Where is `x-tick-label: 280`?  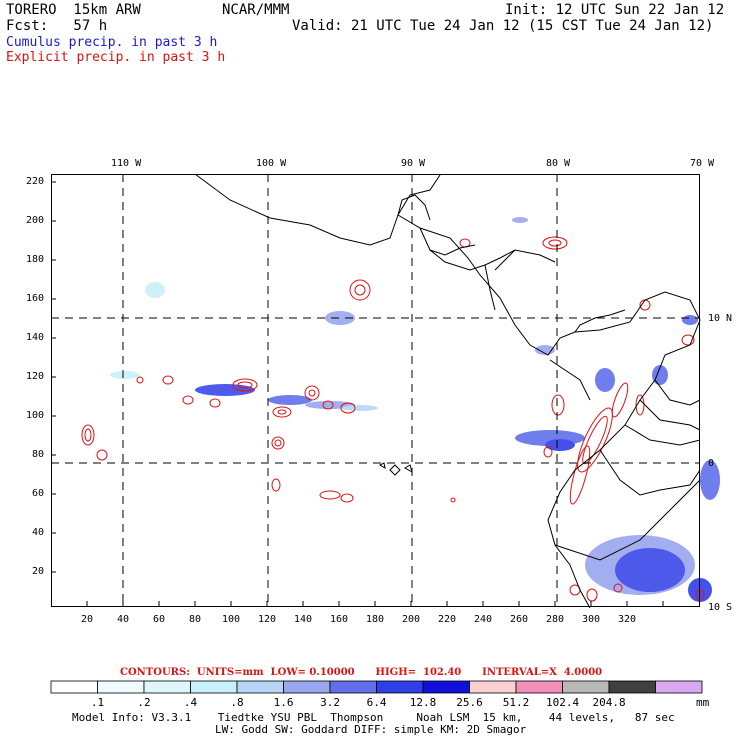 x-tick-label: 280 is located at coordinates (555, 619).